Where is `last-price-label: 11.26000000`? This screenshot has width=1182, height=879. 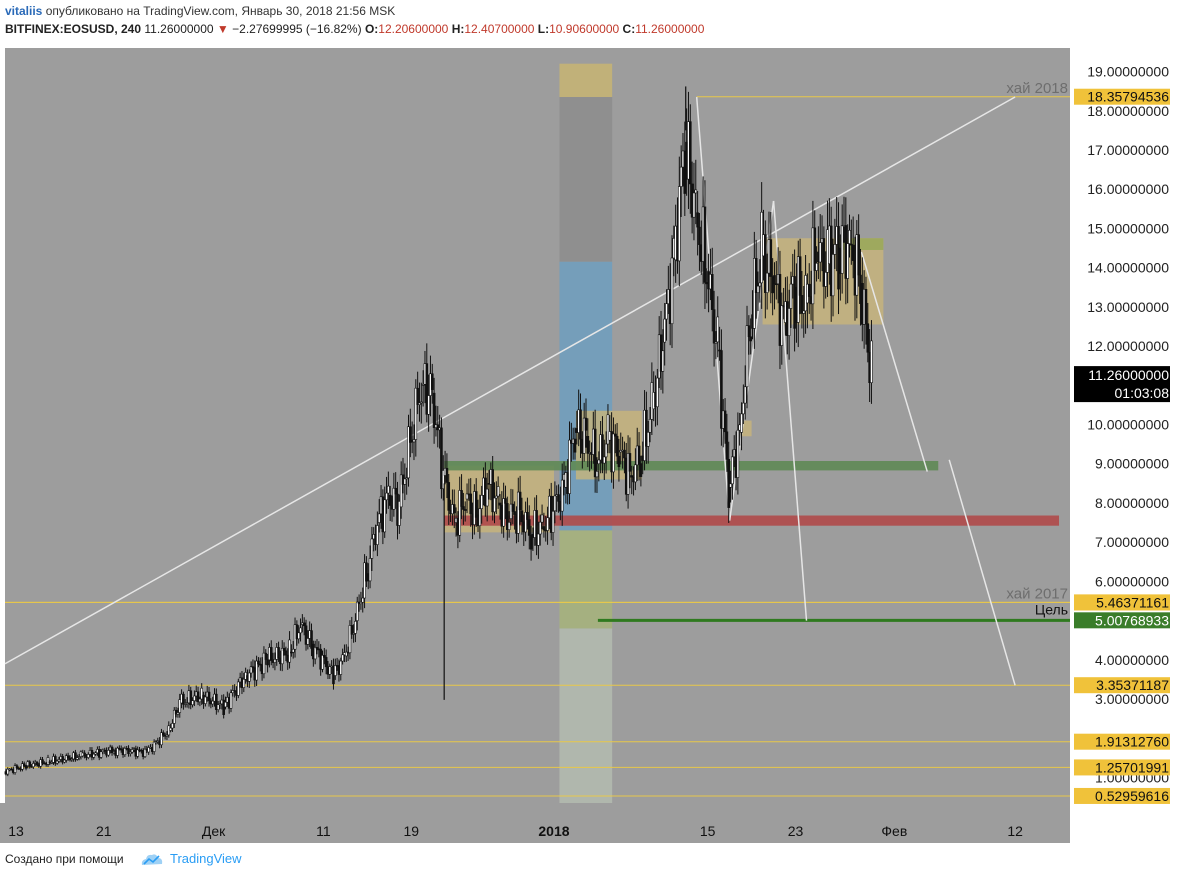 last-price-label: 11.26000000 is located at coordinates (1128, 375).